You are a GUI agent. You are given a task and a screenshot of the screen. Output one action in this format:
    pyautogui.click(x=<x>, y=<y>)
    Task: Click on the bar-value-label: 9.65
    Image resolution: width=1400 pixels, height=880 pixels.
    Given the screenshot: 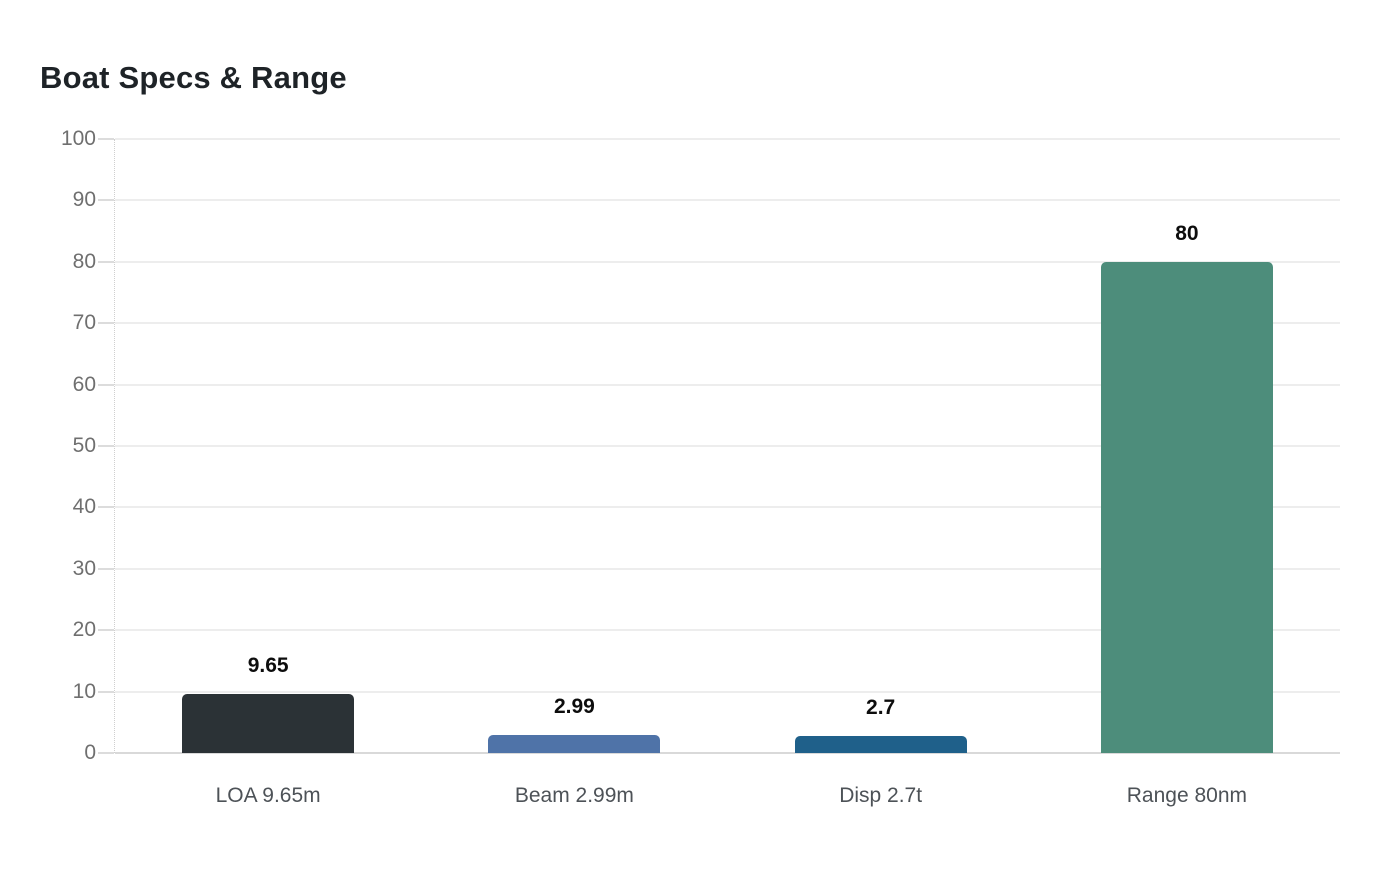 What is the action you would take?
    pyautogui.click(x=268, y=665)
    